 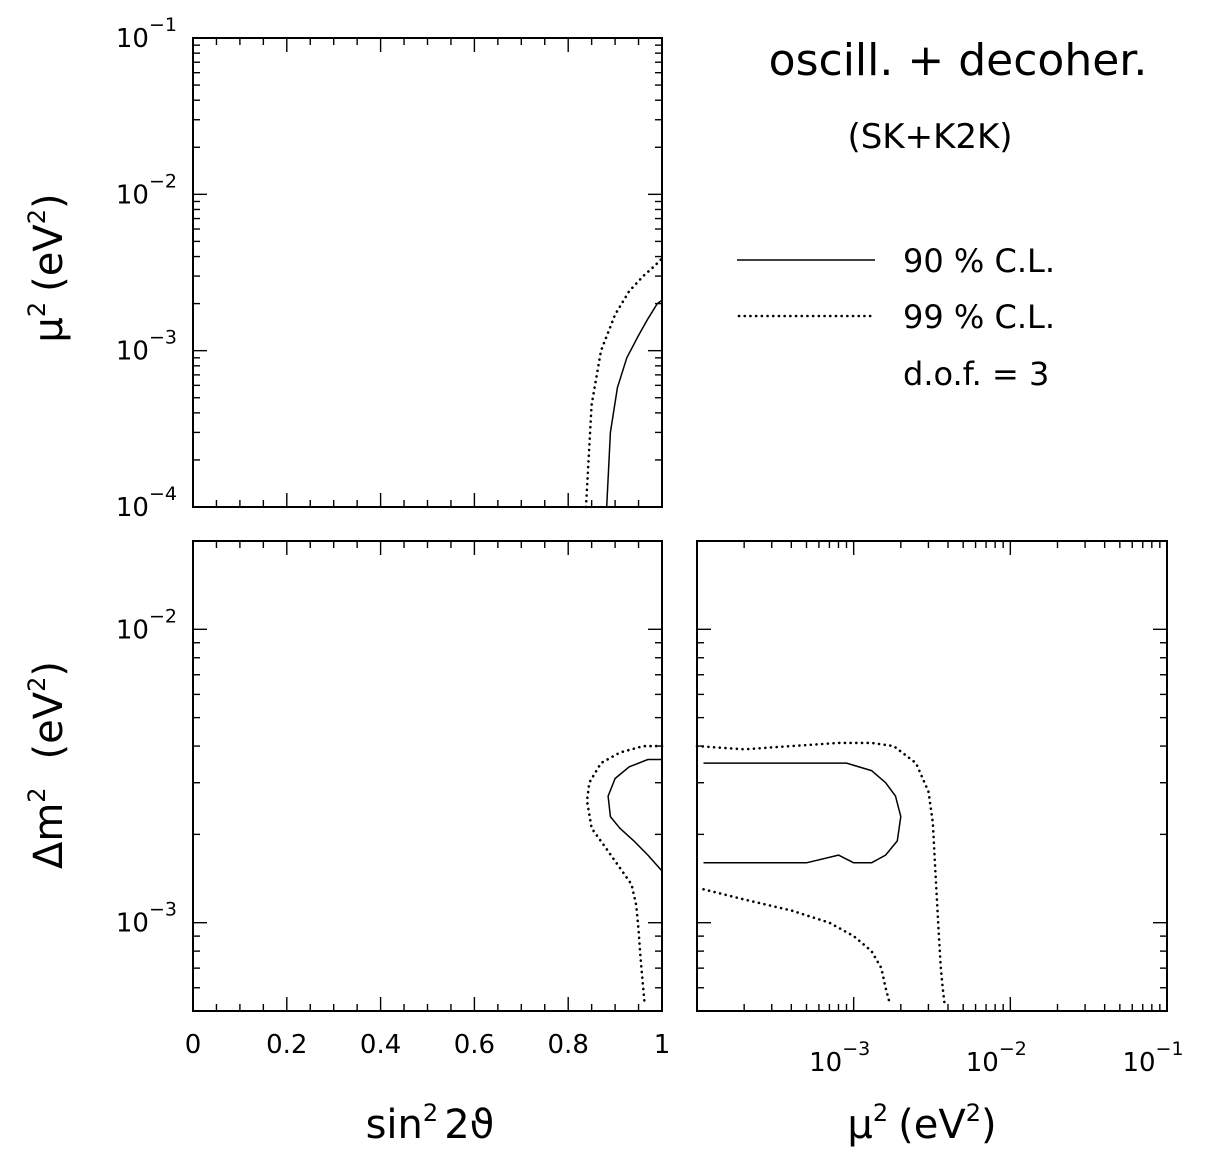 I want to click on legend: 90 % C.L. 99 % C.L. d.o.f. = 3, so click(x=896, y=317).